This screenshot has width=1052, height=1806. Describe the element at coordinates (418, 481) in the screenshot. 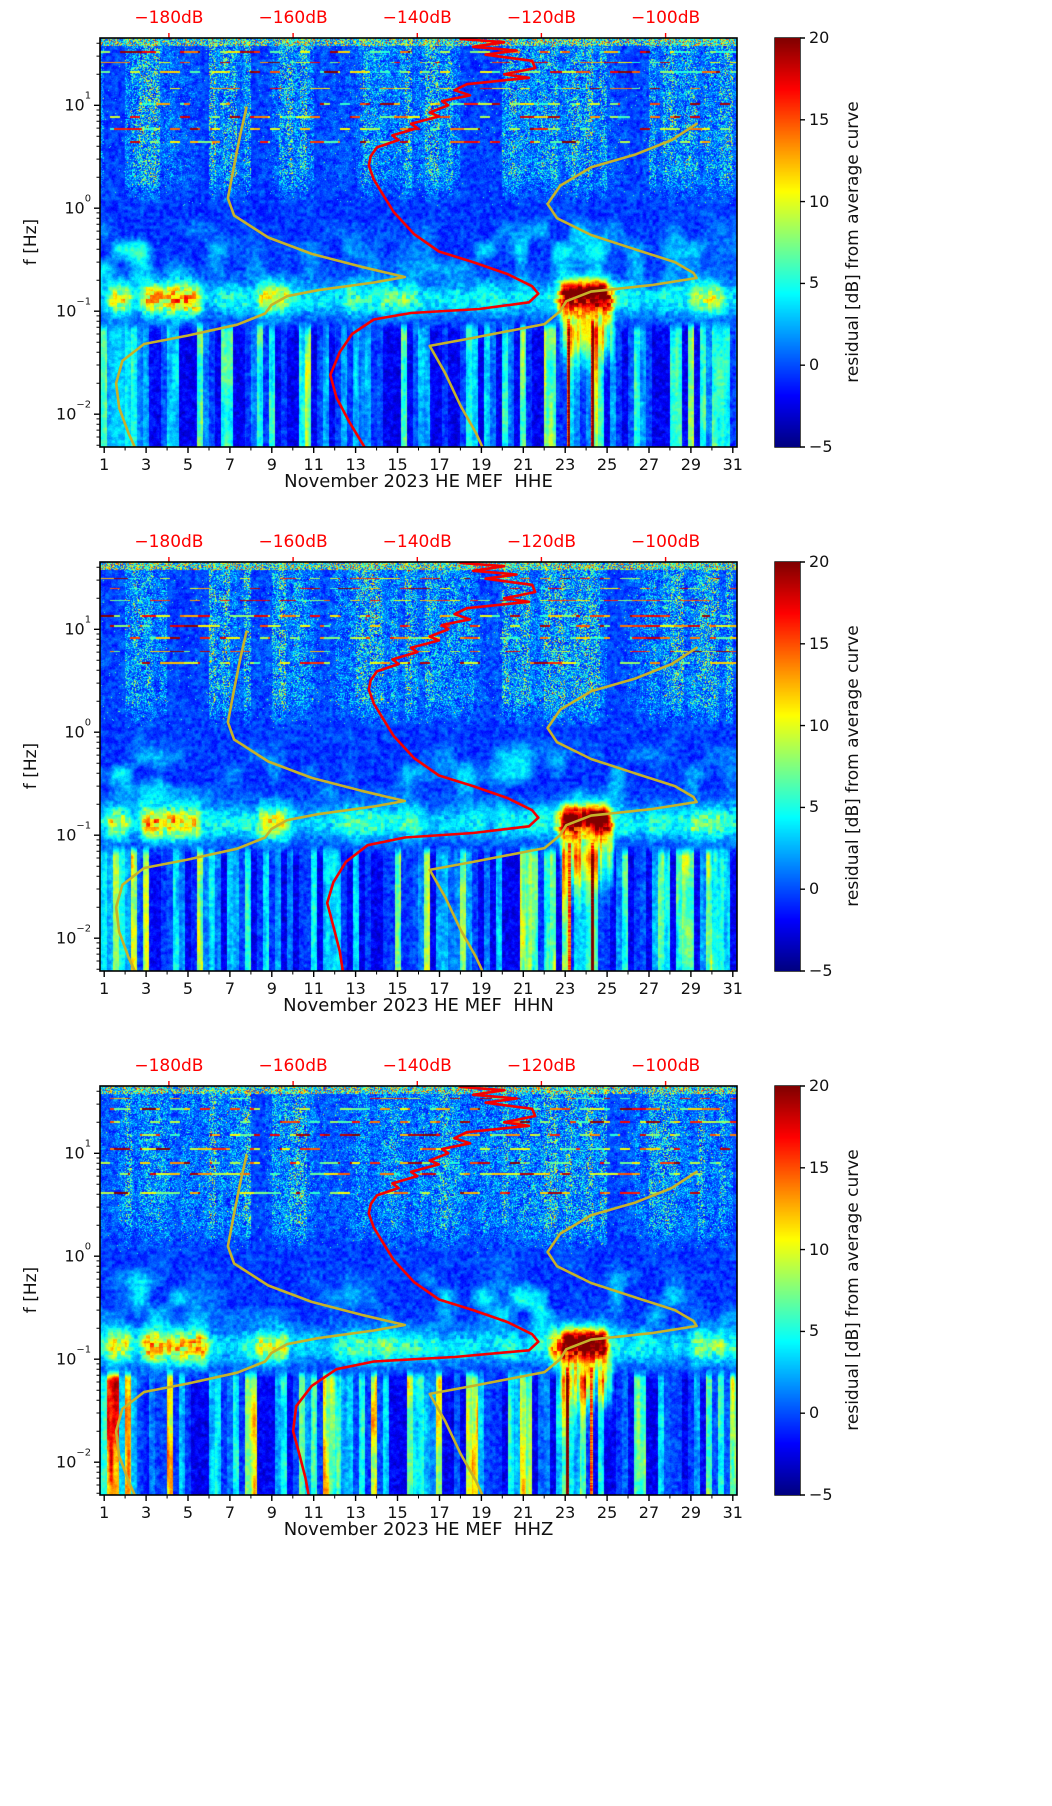

I see `x-axis-label: November 2023 HE MEF HHE` at that location.